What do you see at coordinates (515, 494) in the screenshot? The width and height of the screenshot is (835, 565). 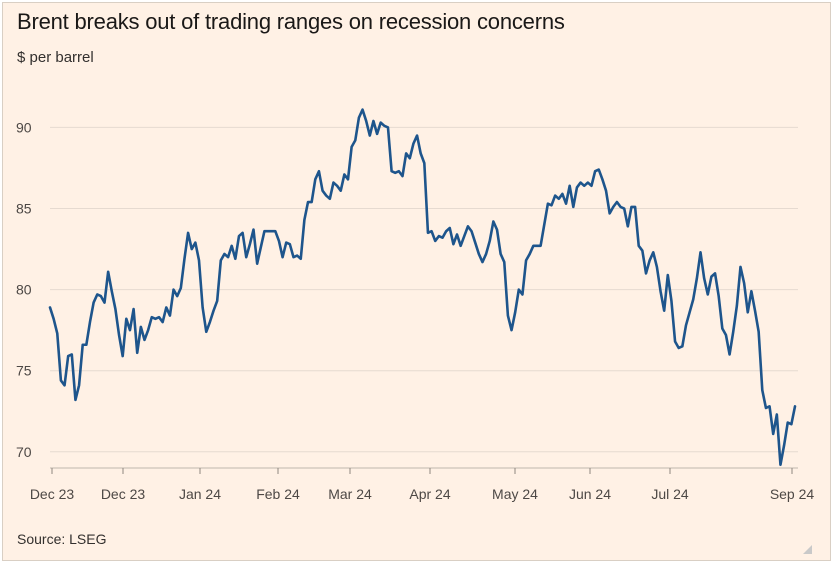 I see `x-tick-label: May 24` at bounding box center [515, 494].